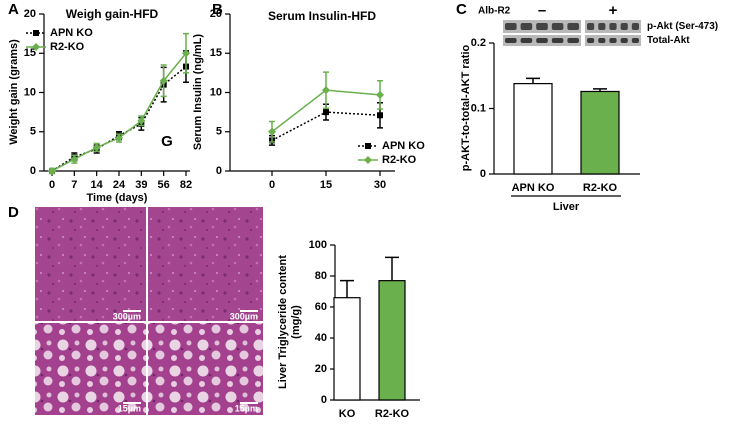  Describe the element at coordinates (461, 9) in the screenshot. I see `panel-label: C` at that location.